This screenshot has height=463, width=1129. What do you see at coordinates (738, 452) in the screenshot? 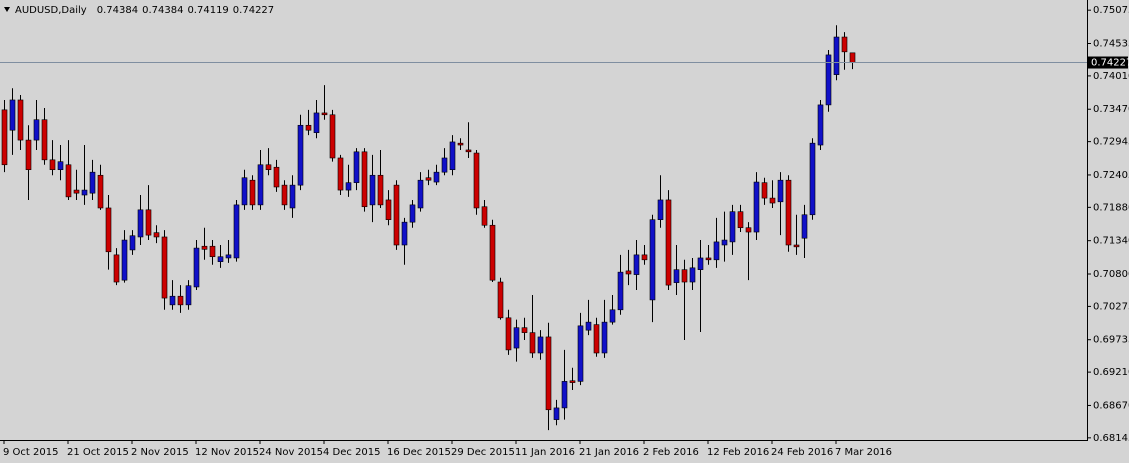
I see `x-tick-label: 12 Feb 2016` at bounding box center [738, 452].